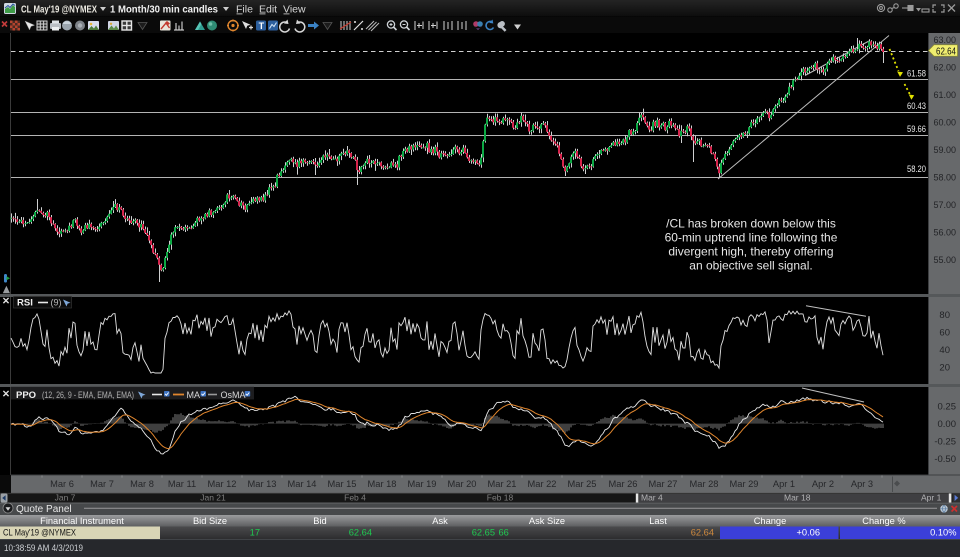  Describe the element at coordinates (102, 484) in the screenshot. I see `svg-text: Mar 7` at that location.